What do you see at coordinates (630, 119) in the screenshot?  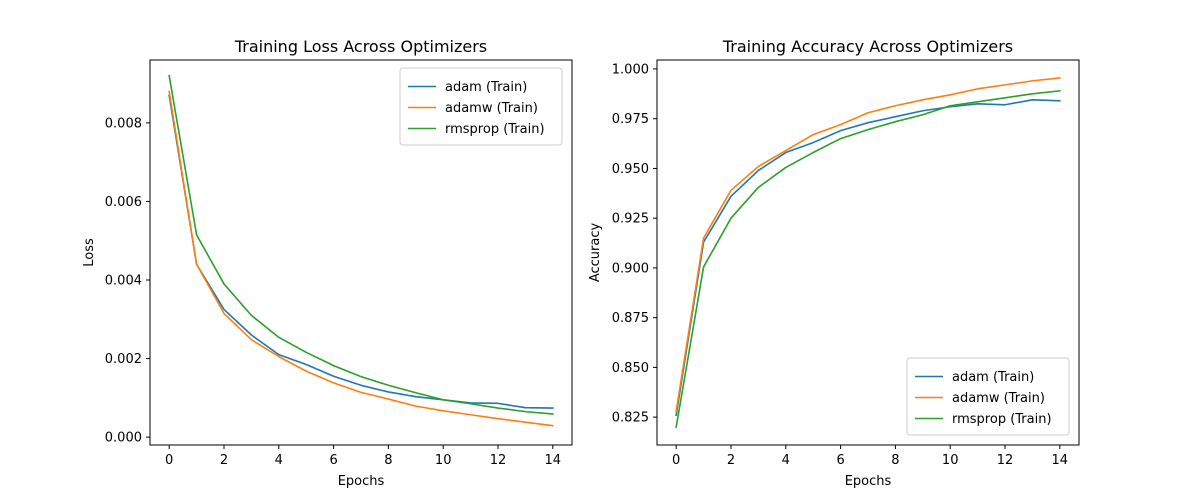 I see `accuracy-y-tick-label: 0.975` at bounding box center [630, 119].